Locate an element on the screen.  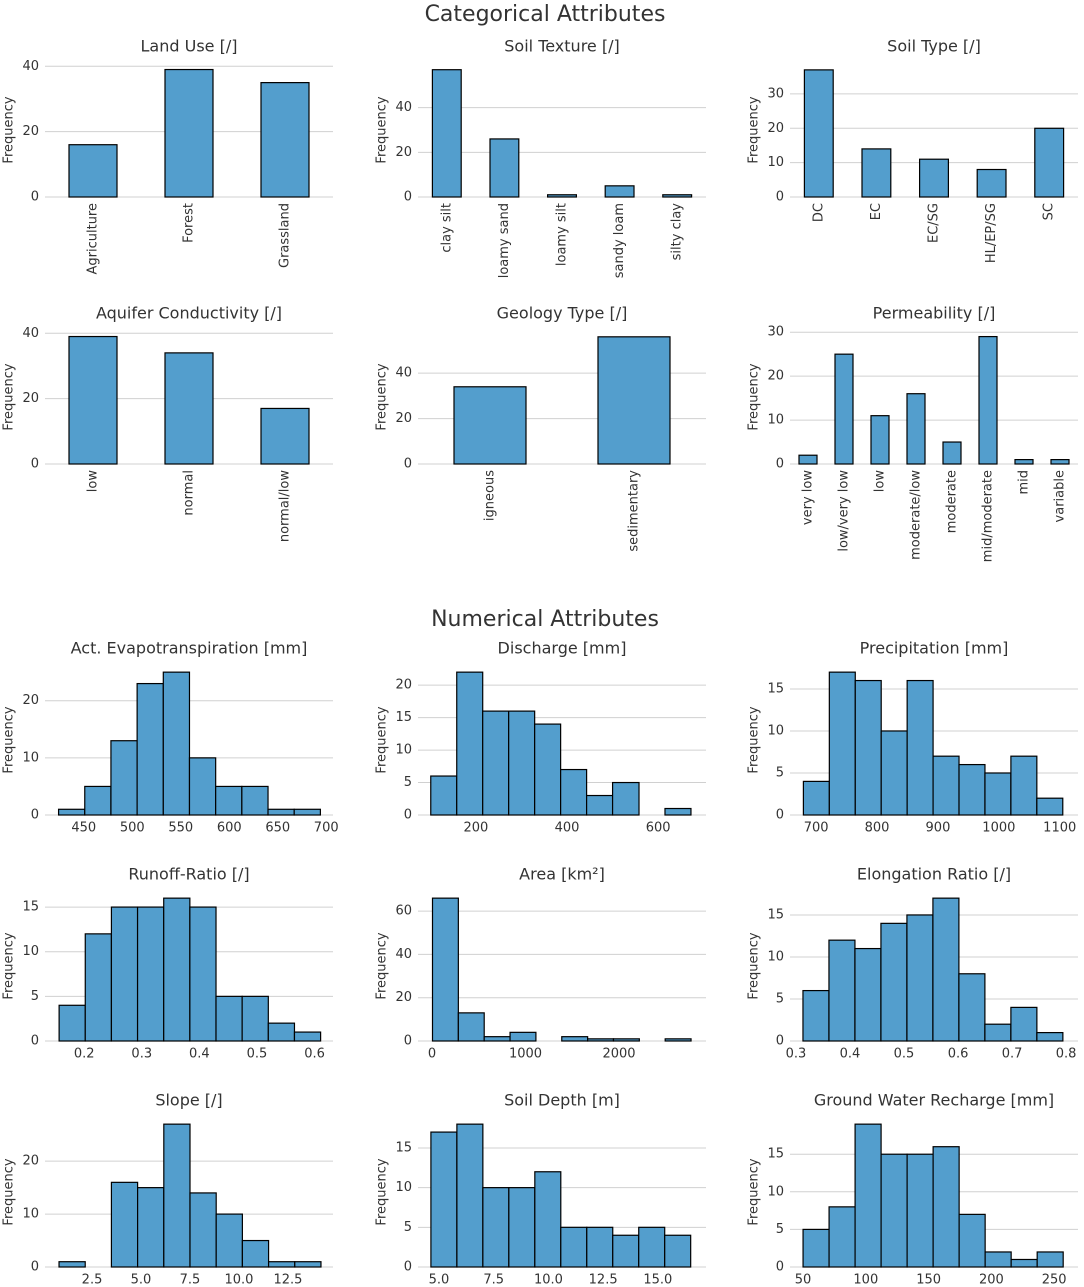
subplot-title: Soil Depth [m] is located at coordinates (562, 1100).